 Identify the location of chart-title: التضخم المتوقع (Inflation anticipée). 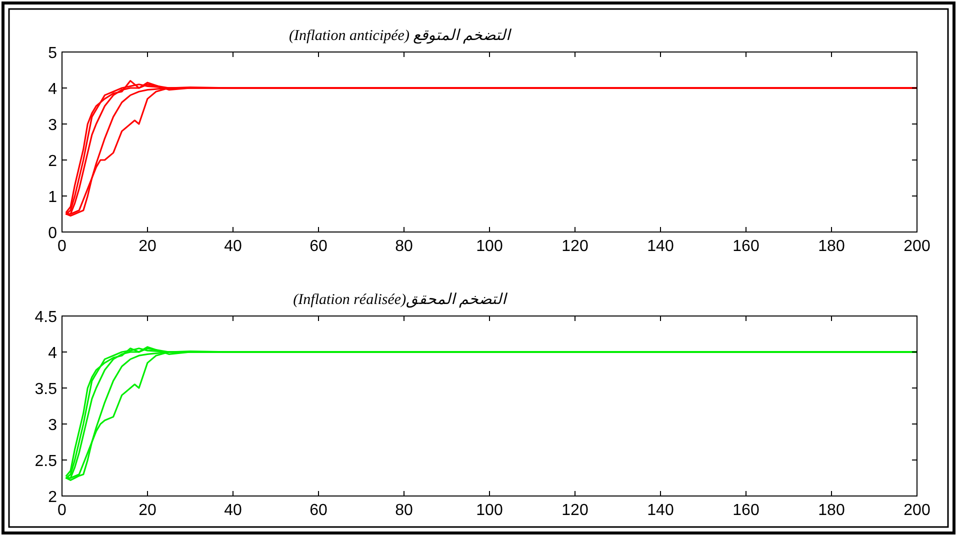
(400, 36).